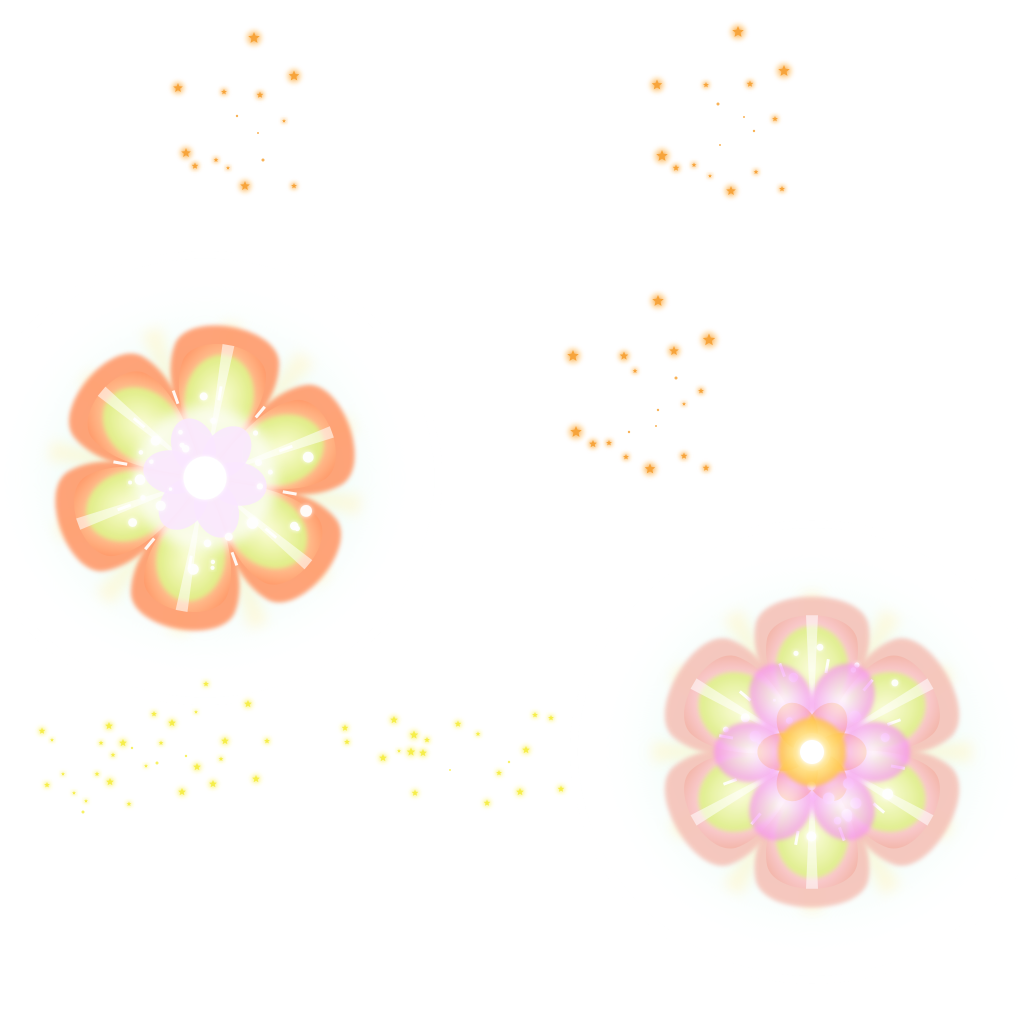 The height and width of the screenshot is (1024, 1024). Describe the element at coordinates (154, 746) in the screenshot. I see `yellow-star-cluster-bottom-left` at that location.